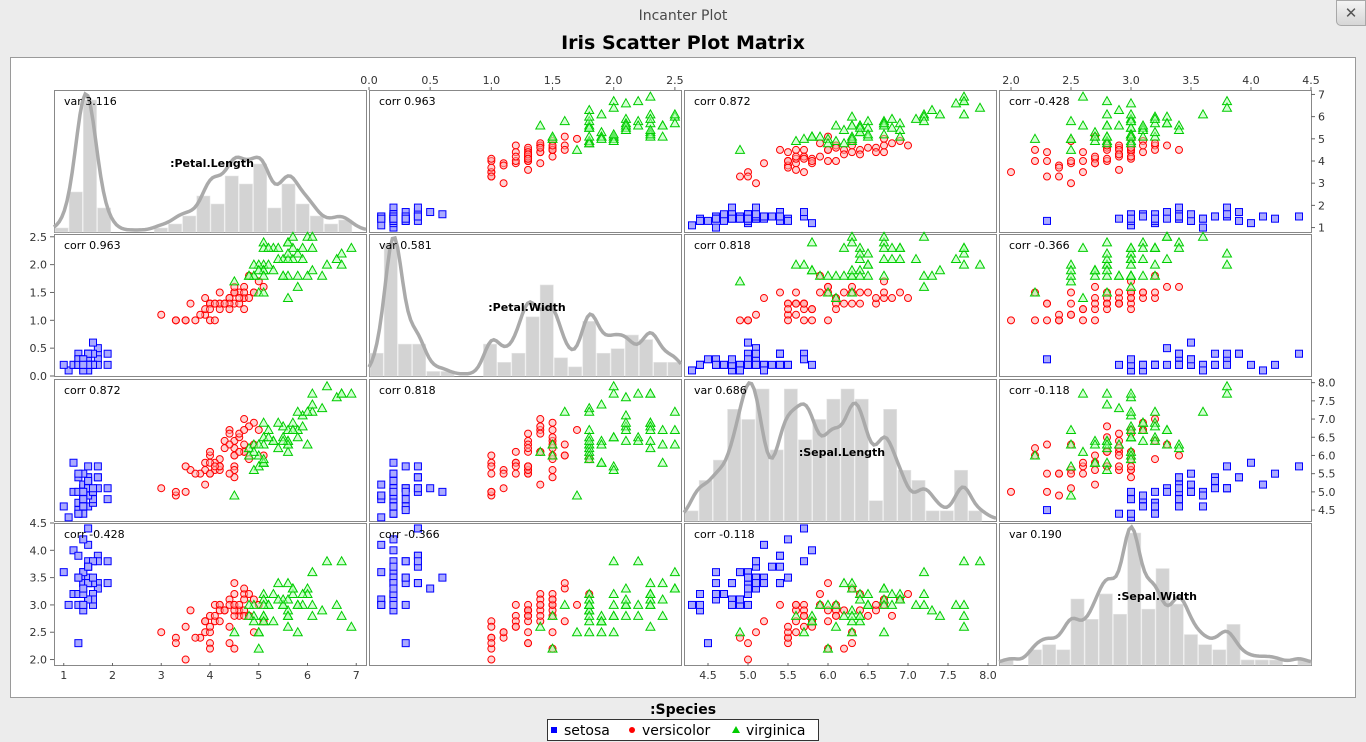 This screenshot has width=1366, height=742. What do you see at coordinates (1039, 390) in the screenshot?
I see `correlation-label: corr -0.118` at bounding box center [1039, 390].